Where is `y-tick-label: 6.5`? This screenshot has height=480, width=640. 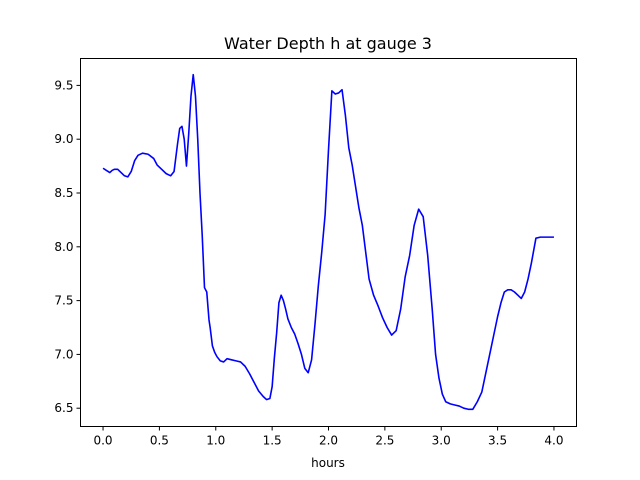 y-tick-label: 6.5 is located at coordinates (63, 408).